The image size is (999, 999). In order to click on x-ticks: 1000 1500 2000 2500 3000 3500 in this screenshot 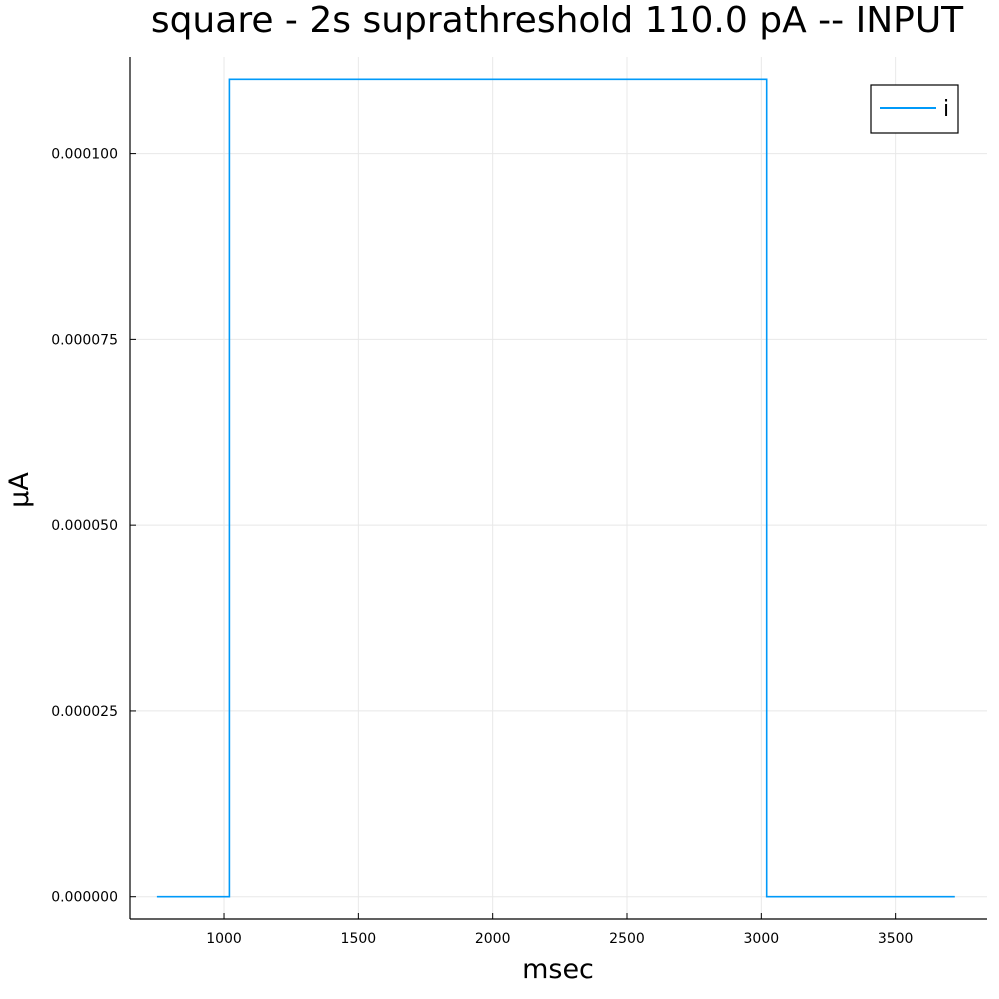, I will do `click(559, 930)`.